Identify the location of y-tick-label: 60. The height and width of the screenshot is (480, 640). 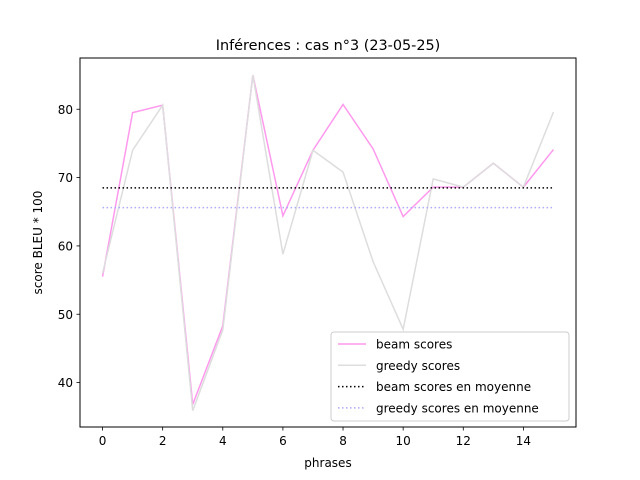
(65, 246).